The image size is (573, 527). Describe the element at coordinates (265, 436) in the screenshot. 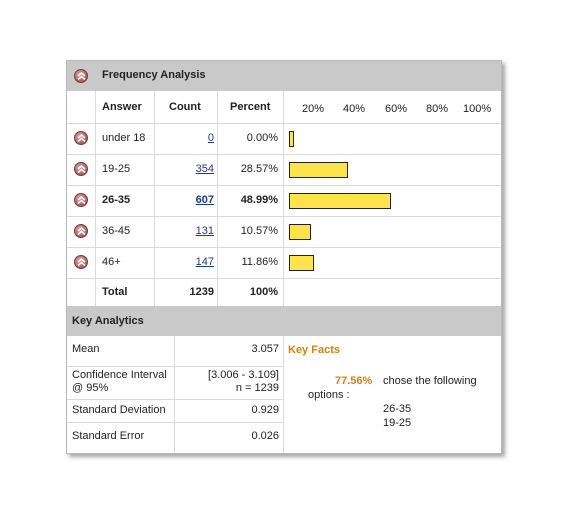

I see `std-err-value: 0.026` at that location.